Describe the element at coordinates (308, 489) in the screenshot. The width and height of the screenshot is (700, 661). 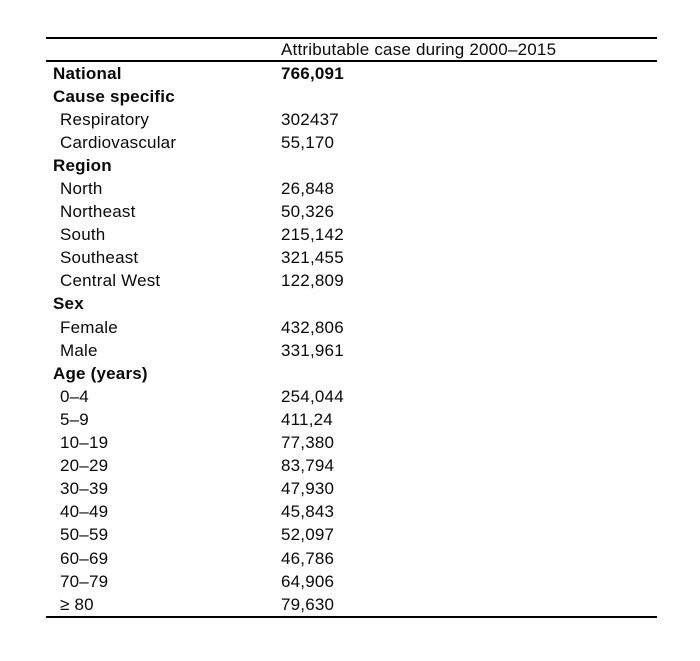
I see `row-value: 47,930` at that location.